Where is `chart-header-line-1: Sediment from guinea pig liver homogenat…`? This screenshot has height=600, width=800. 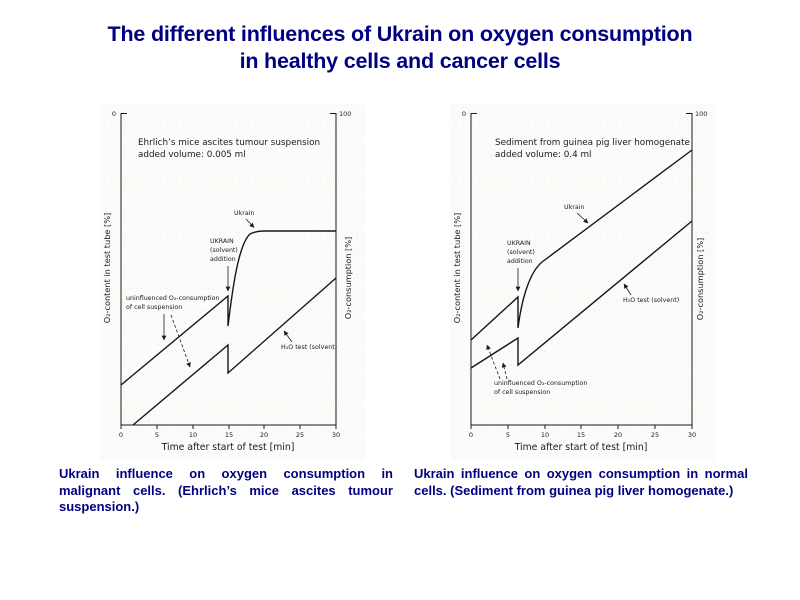
chart-header-line-1: Sediment from guinea pig liver homogenat… is located at coordinates (592, 143).